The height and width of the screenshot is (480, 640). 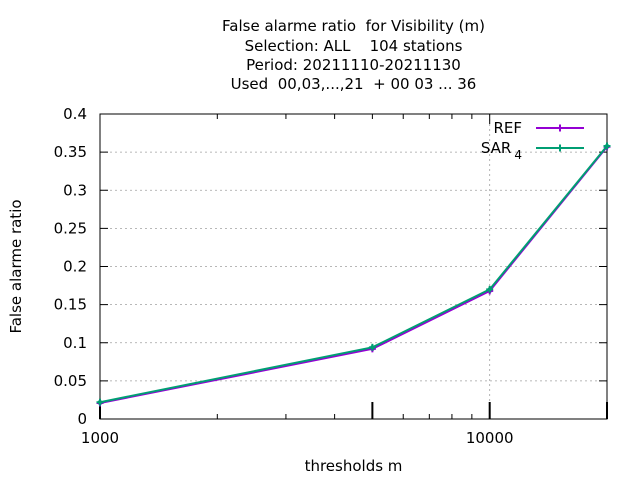 What do you see at coordinates (507, 128) in the screenshot?
I see `legend-label-ref: REF` at bounding box center [507, 128].